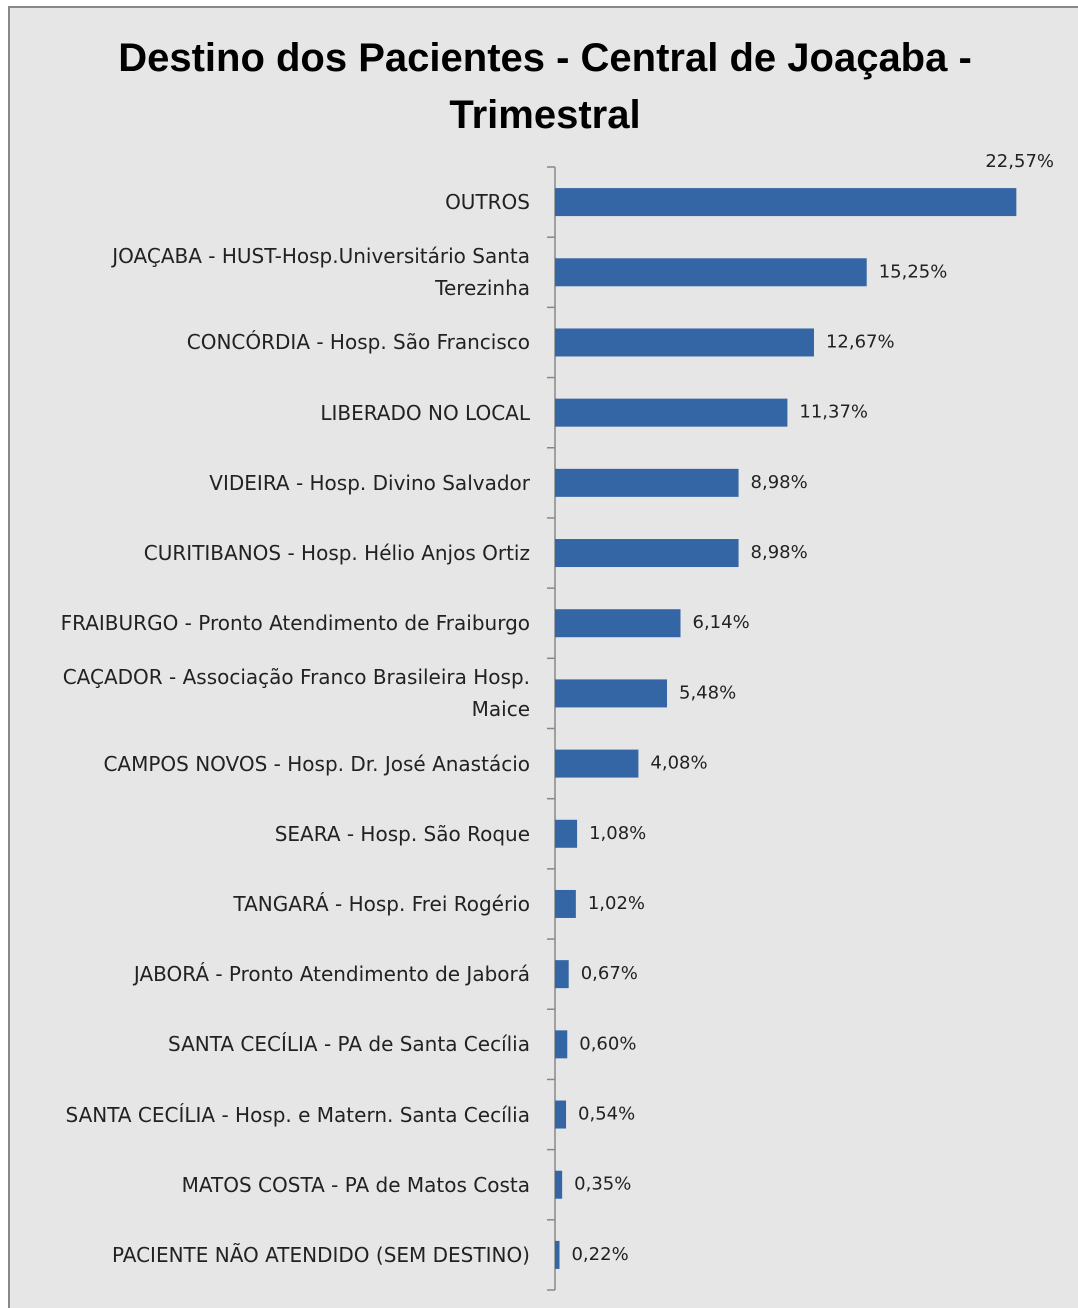 The width and height of the screenshot is (1078, 1308). Describe the element at coordinates (331, 974) in the screenshot. I see `y-tick-label: JABORÁ - Pronto Atendimento de Jaborá` at that location.